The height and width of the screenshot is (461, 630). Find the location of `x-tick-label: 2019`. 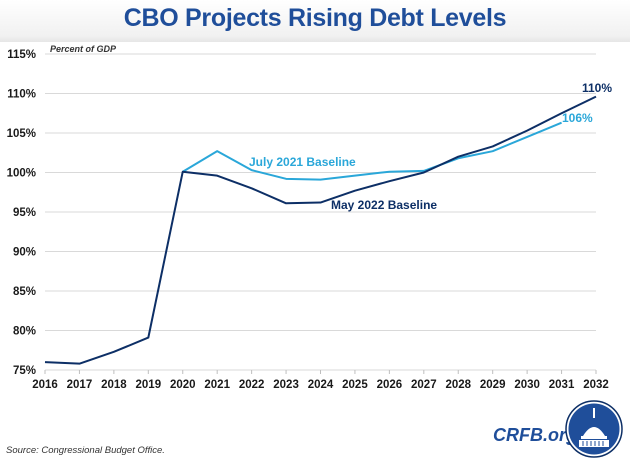

x-tick-label: 2019 is located at coordinates (149, 385).